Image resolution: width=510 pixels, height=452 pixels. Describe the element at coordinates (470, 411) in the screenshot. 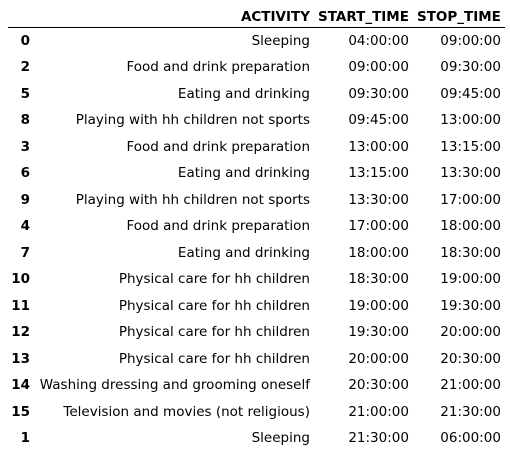

I see `stop-time-cell: 21:30:00` at that location.